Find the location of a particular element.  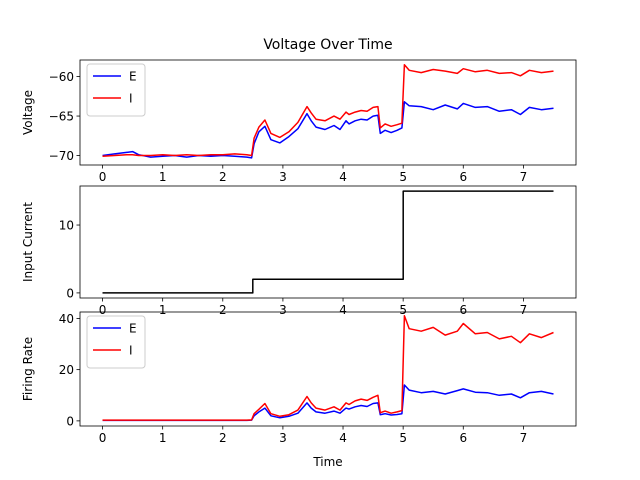

input-current-x-tick-label: 2 is located at coordinates (223, 310).